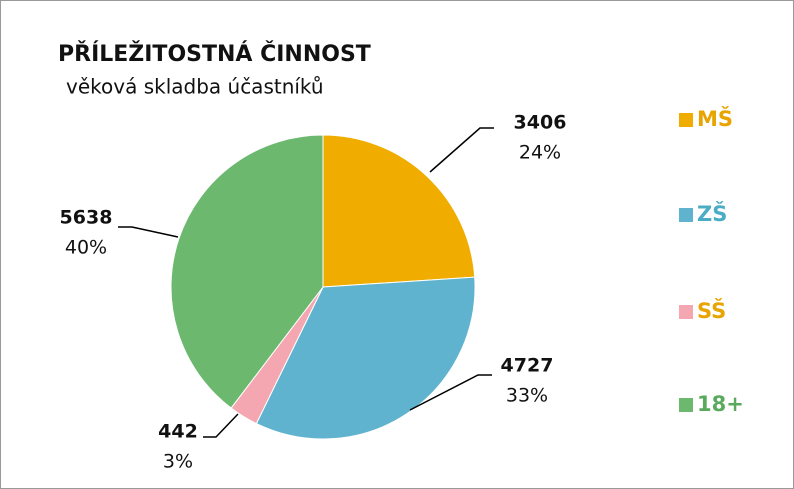  Describe the element at coordinates (195, 87) in the screenshot. I see `chart-subtitle: věková skladba účastníků` at that location.